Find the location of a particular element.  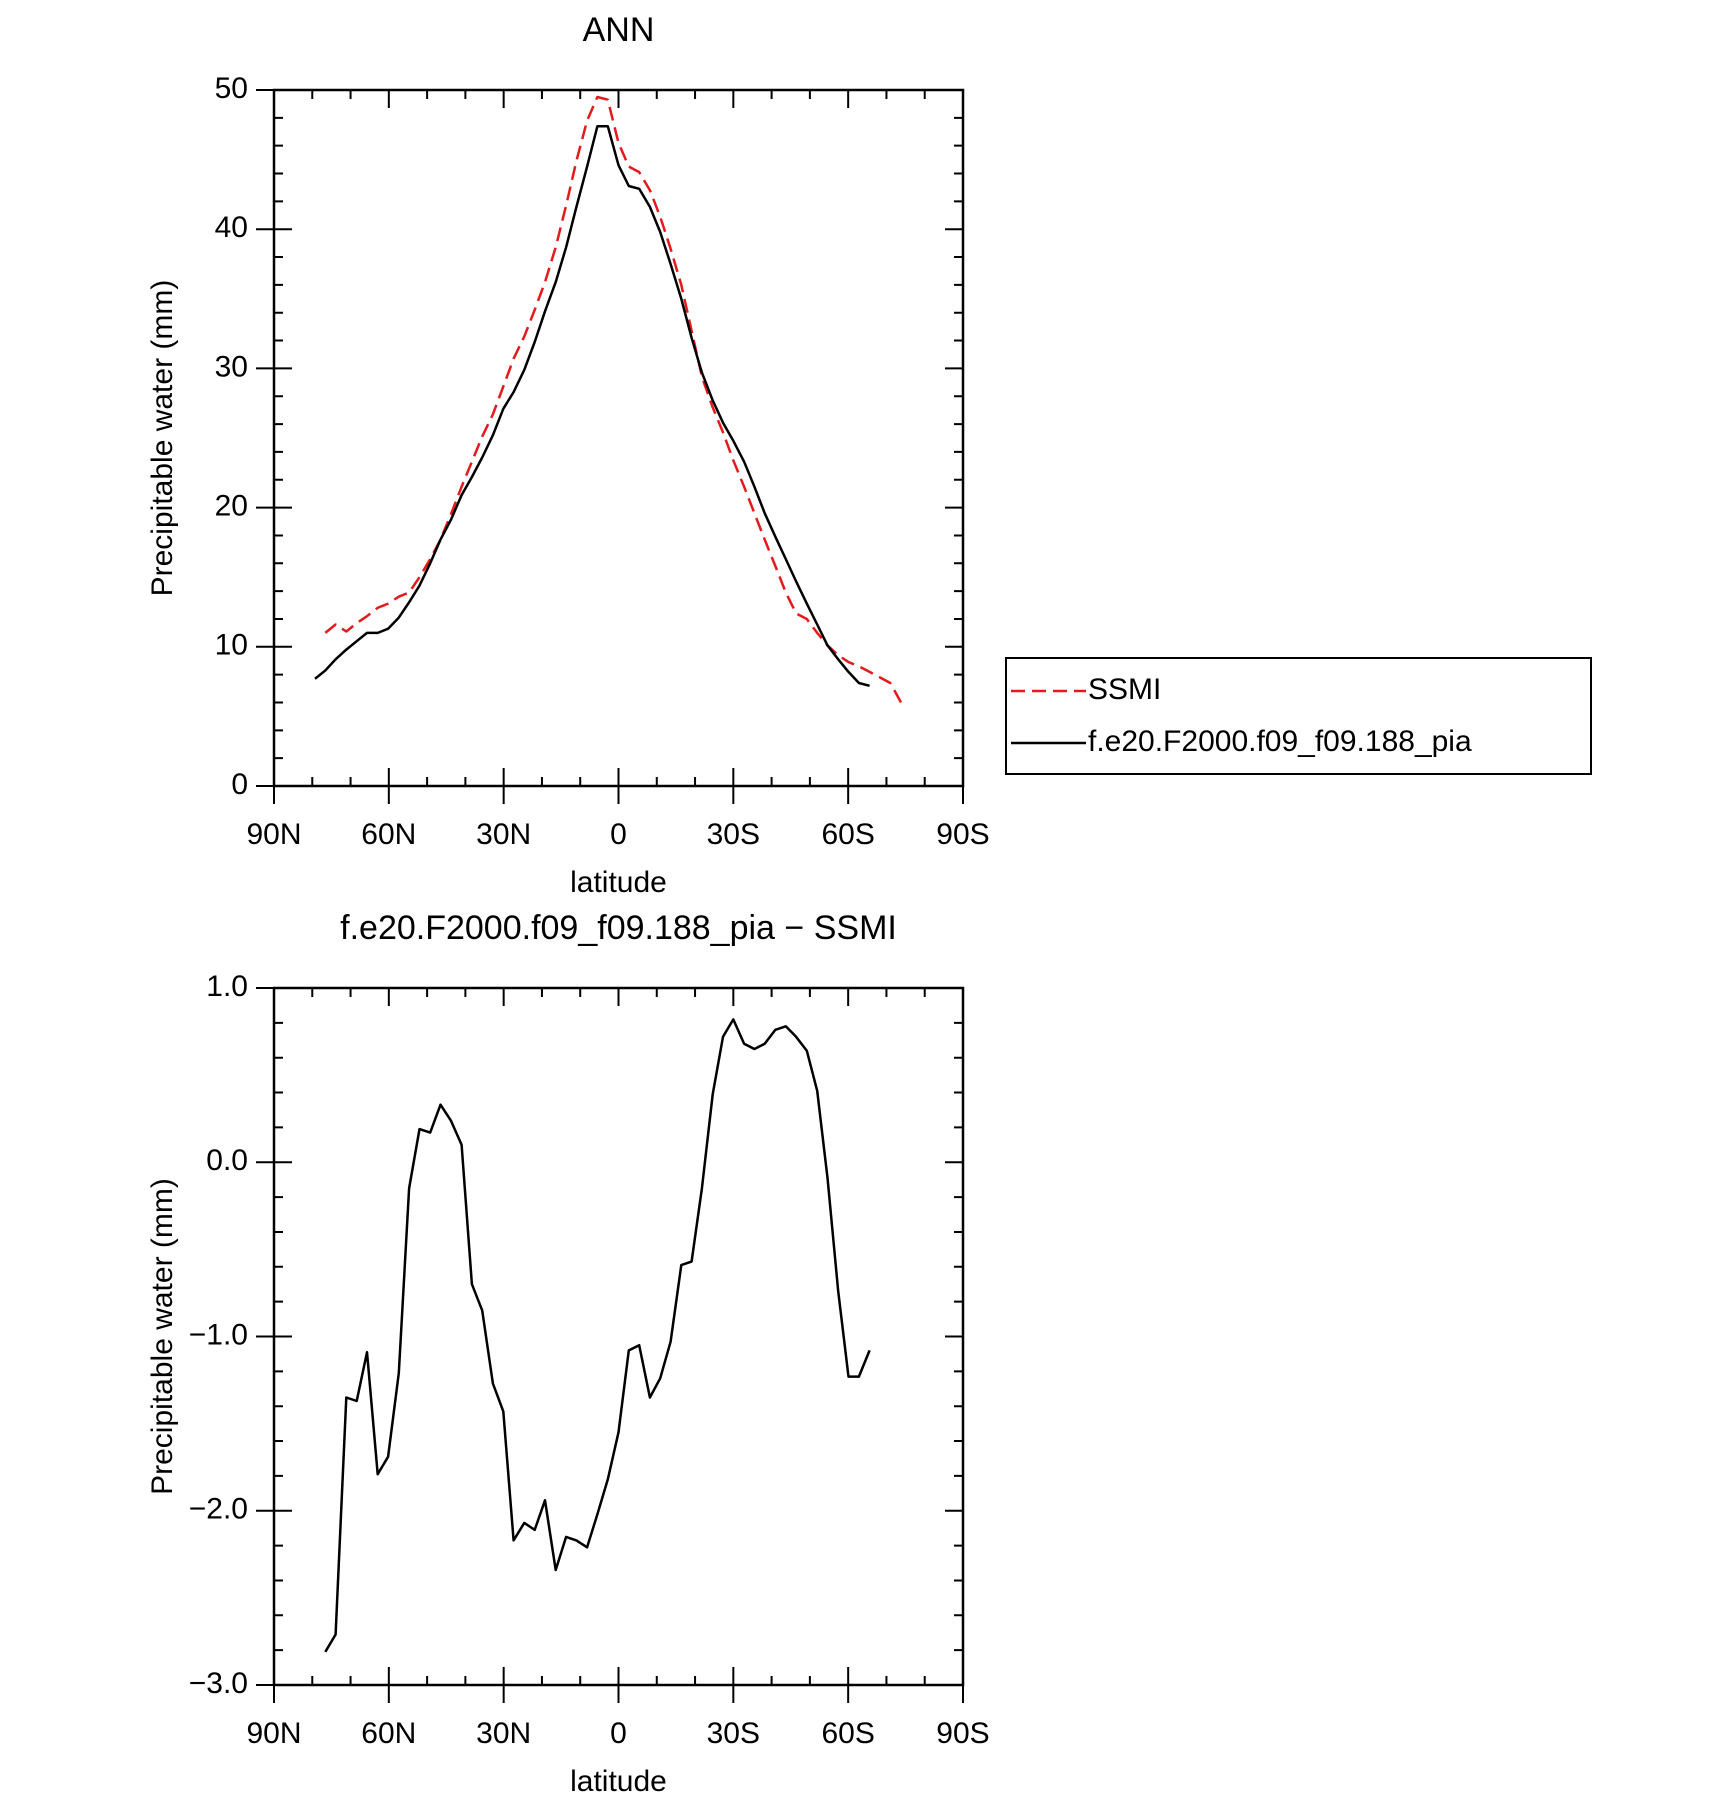

y-tick-label: 1.0 is located at coordinates (227, 986).